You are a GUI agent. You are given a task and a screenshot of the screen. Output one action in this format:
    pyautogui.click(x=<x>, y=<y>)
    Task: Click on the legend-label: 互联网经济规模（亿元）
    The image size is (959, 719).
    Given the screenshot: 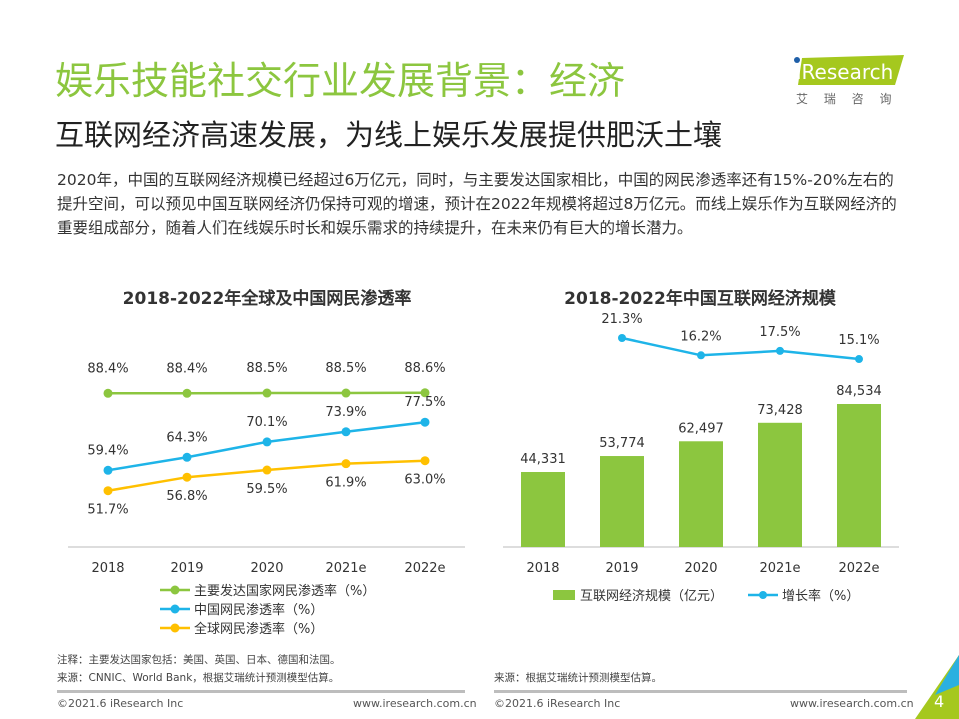 What is the action you would take?
    pyautogui.click(x=651, y=596)
    